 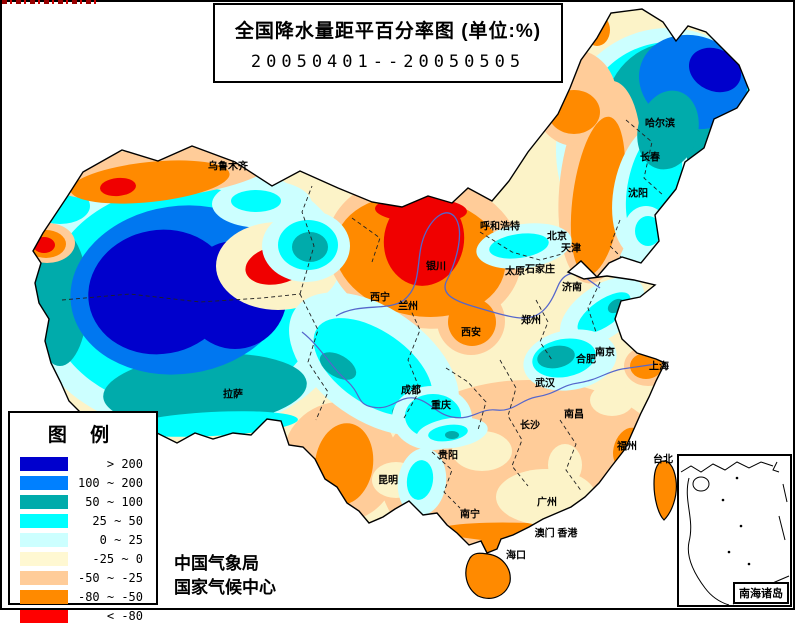 I want to click on legend-range: -80 ~ -50, so click(x=110, y=596).